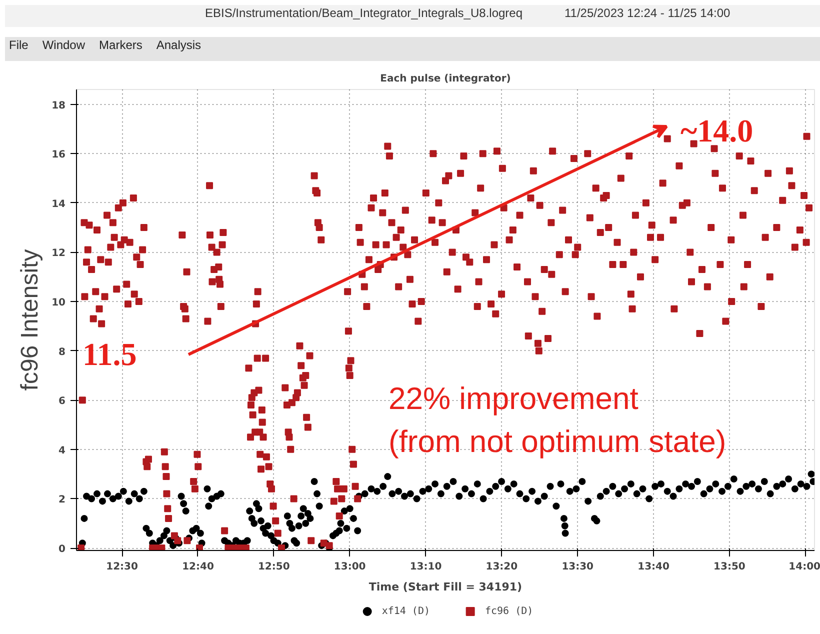 The width and height of the screenshot is (820, 634). I want to click on legend-label: fc96 (D), so click(509, 611).